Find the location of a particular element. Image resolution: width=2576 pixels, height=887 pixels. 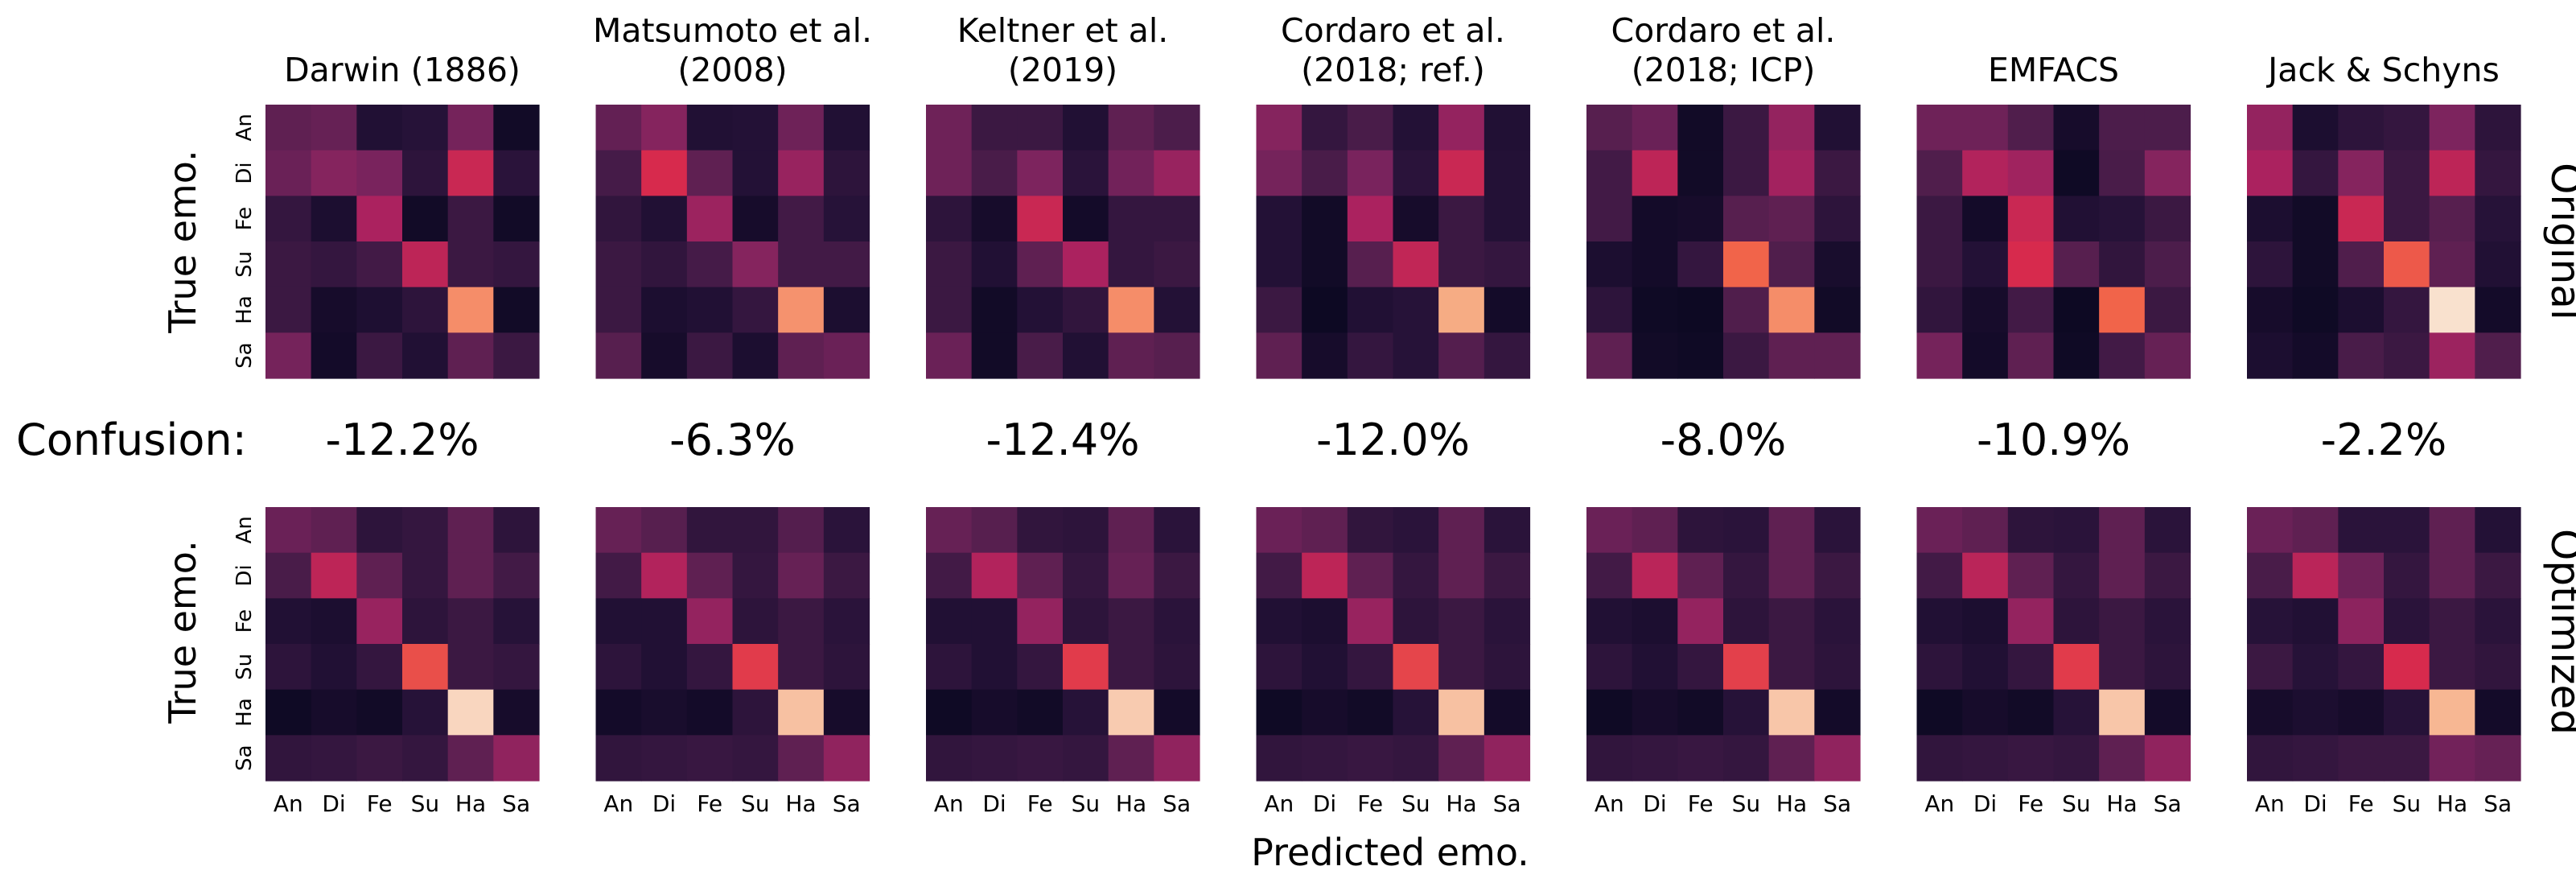

panel-title: Keltner et al. is located at coordinates (1063, 30).